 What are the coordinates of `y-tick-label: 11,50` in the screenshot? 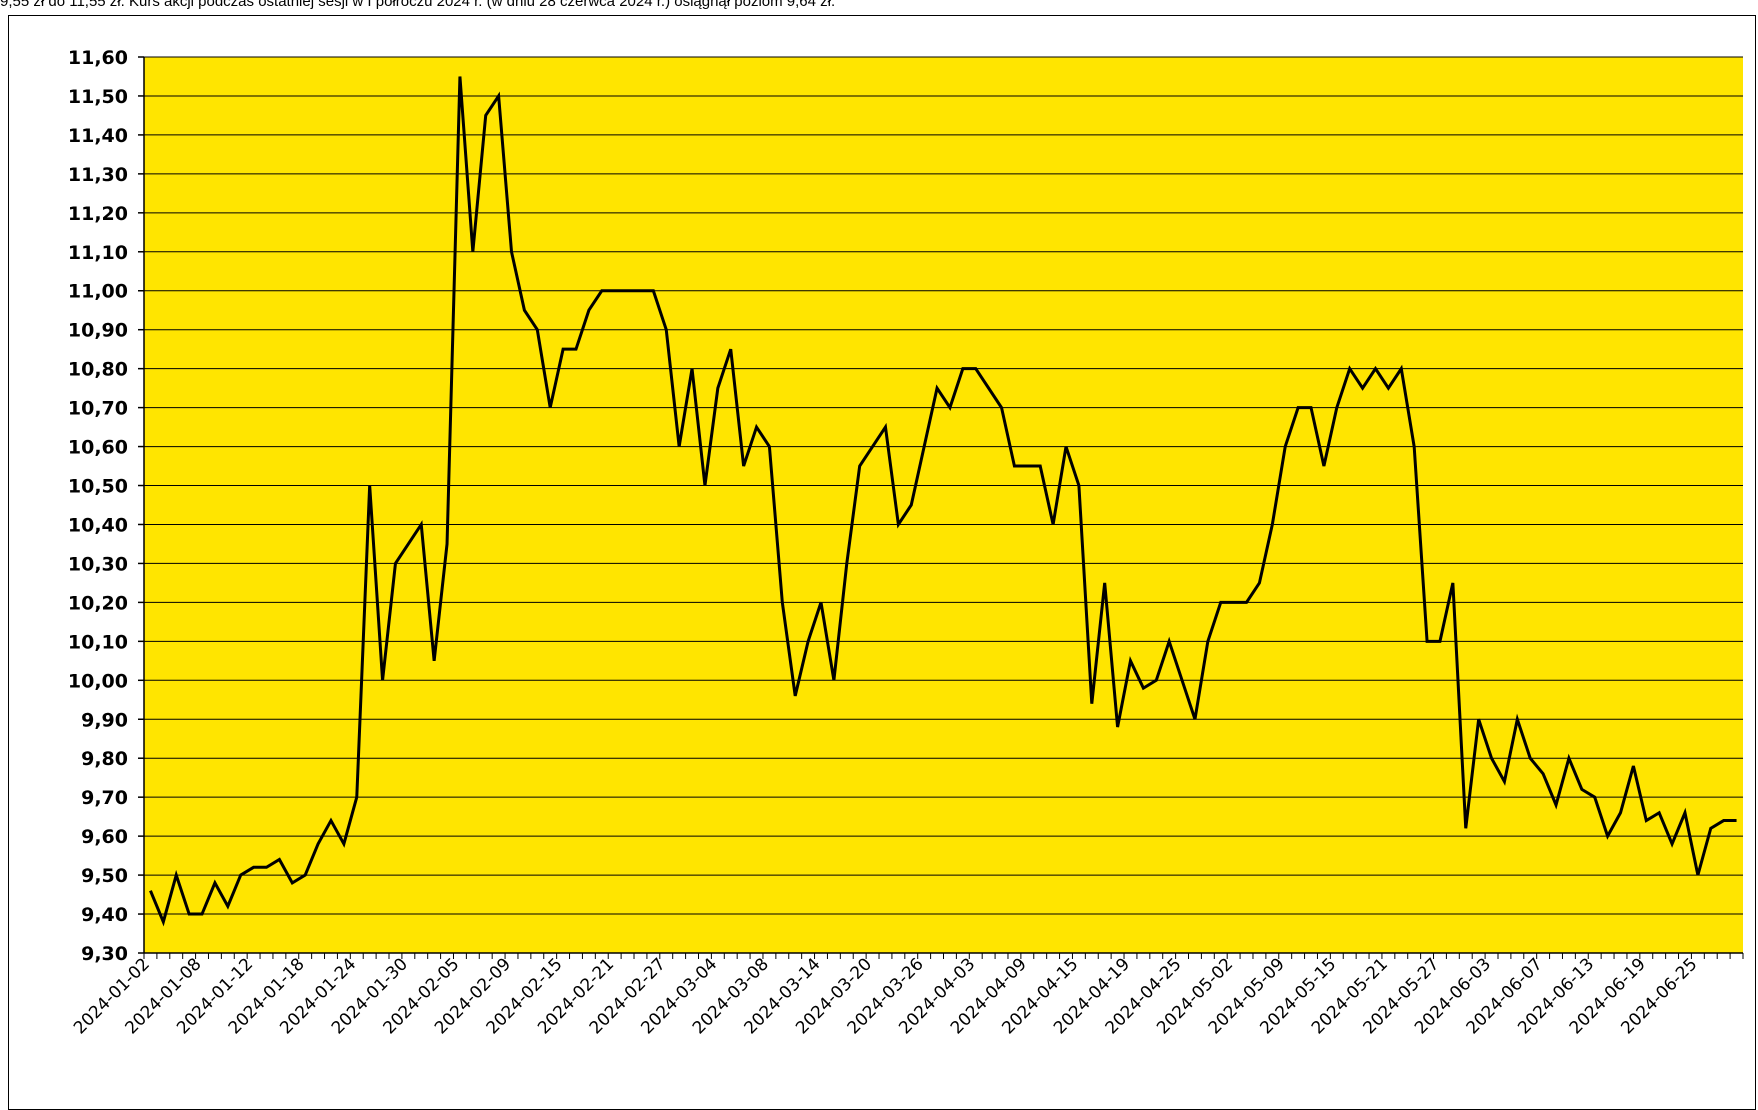 It's located at (98, 97).